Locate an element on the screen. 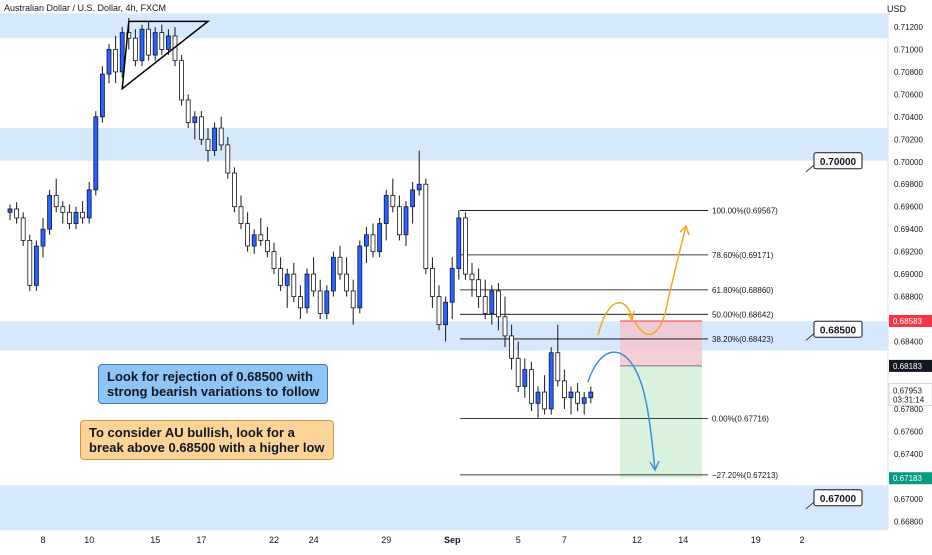 The height and width of the screenshot is (555, 932). price-tick-label: 0.69600 is located at coordinates (908, 207).